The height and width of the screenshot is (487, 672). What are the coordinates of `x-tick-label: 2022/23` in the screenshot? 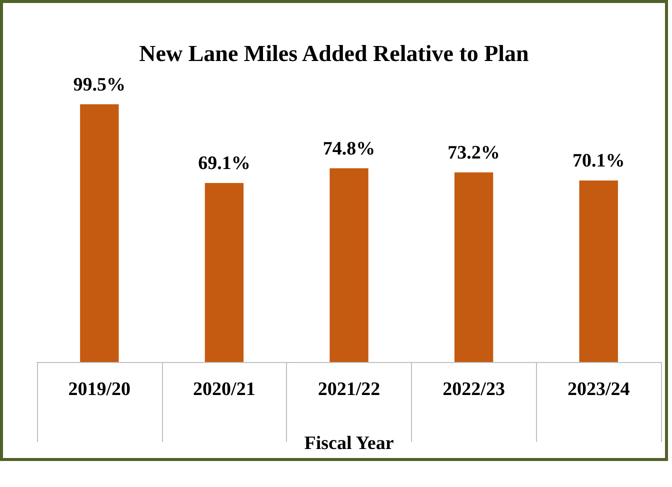 It's located at (473, 389).